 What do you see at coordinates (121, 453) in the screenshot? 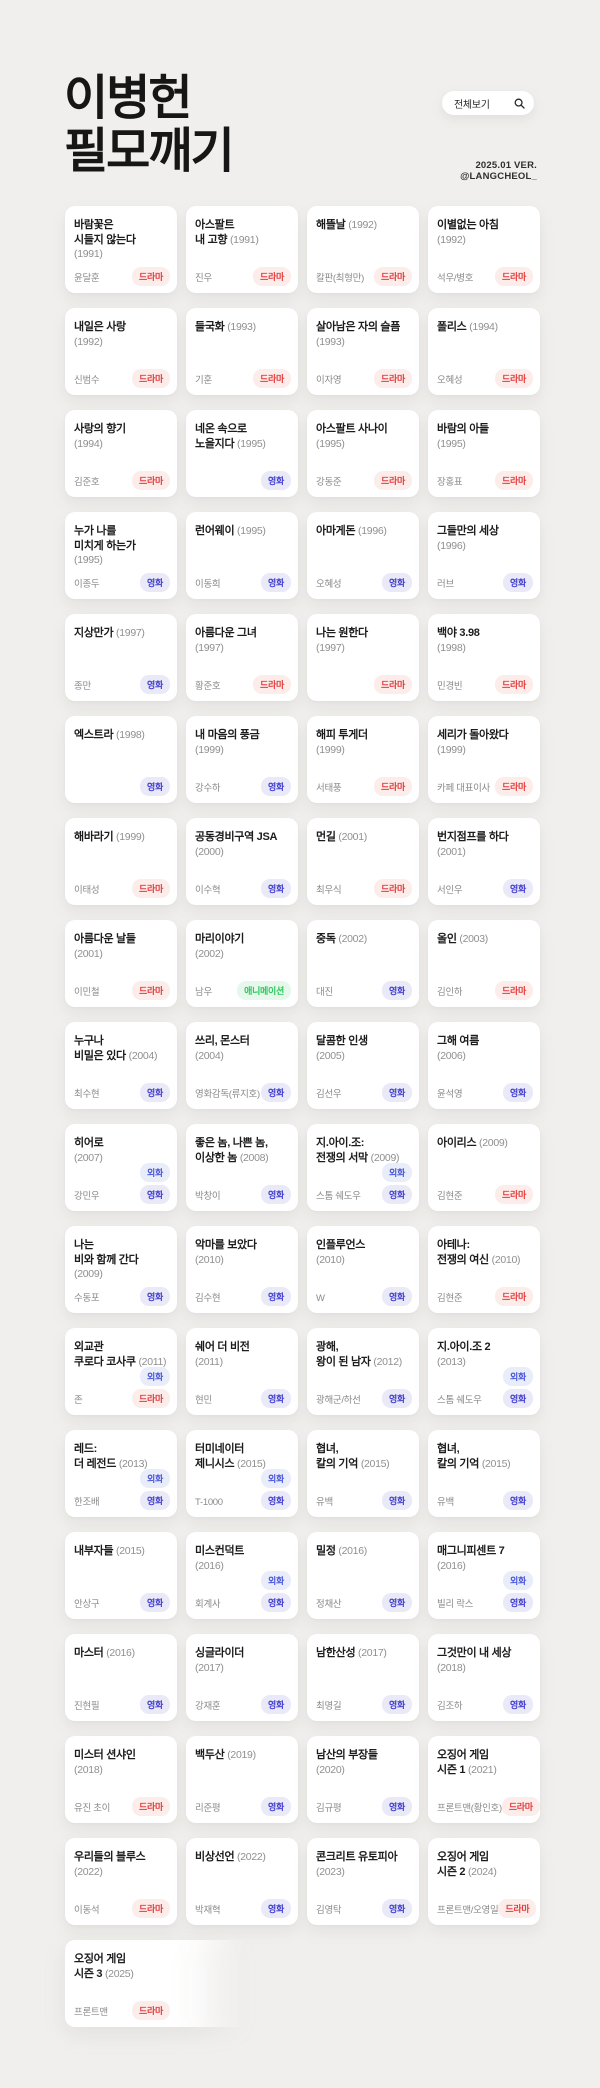
I see `film-card: 사랑의 향기 (1994) 김준호 드라마` at bounding box center [121, 453].